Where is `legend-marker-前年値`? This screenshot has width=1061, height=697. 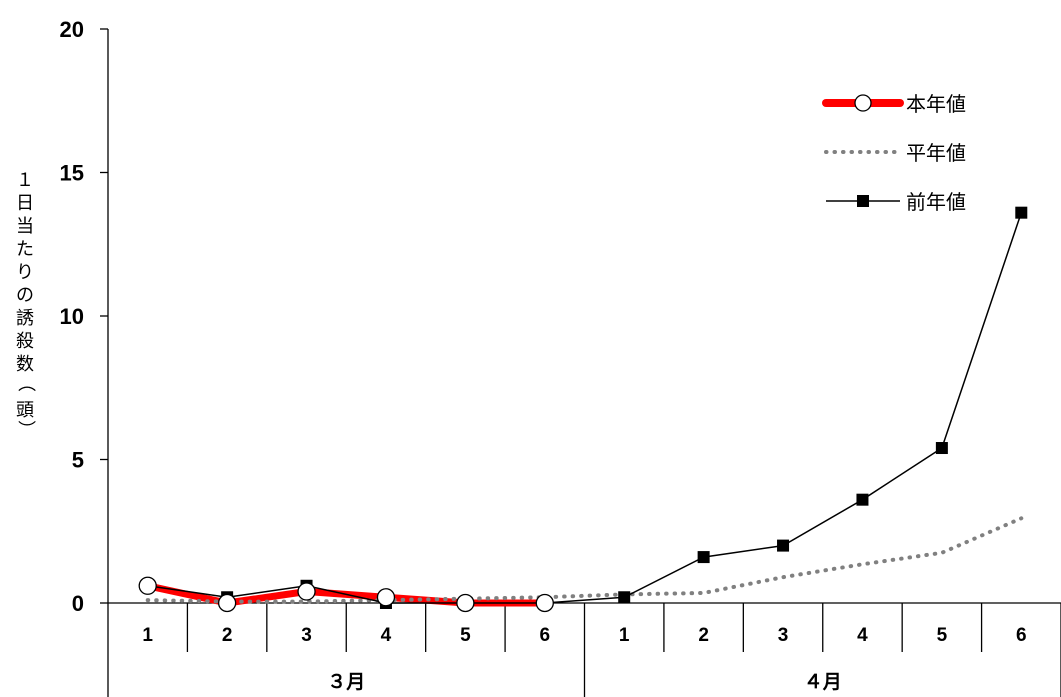 legend-marker-前年値 is located at coordinates (863, 201).